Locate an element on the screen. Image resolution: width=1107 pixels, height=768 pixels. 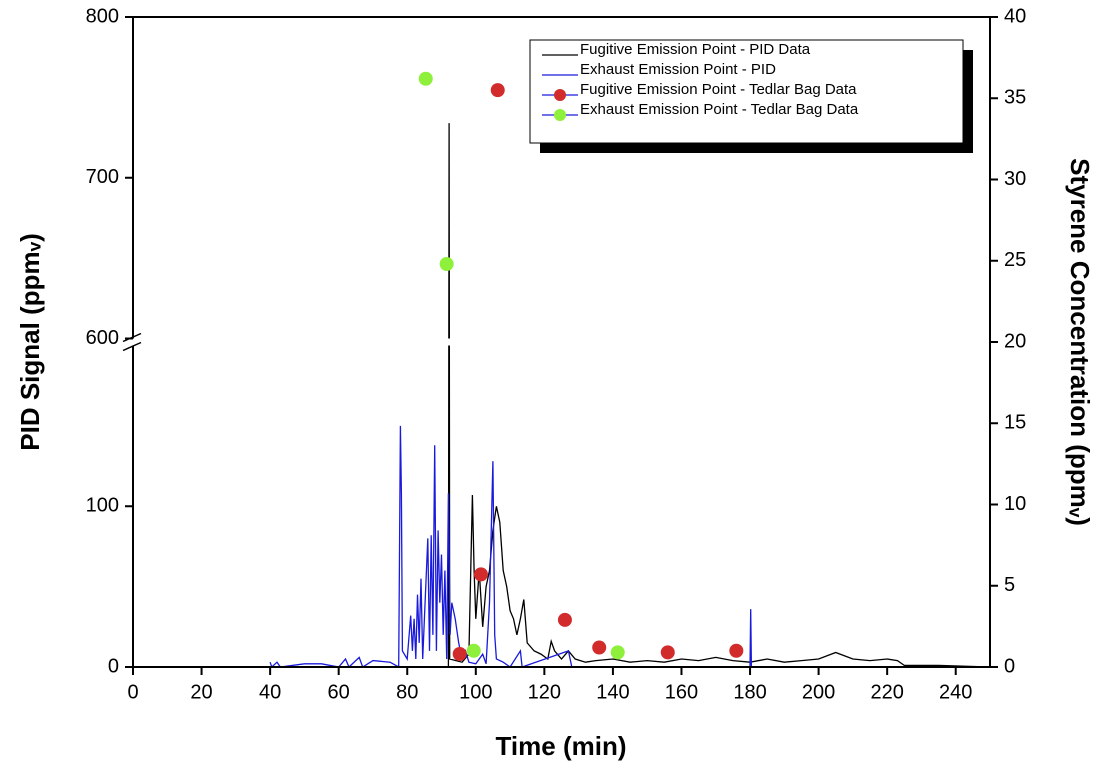
y2-tick-label: 30 is located at coordinates (1015, 179).